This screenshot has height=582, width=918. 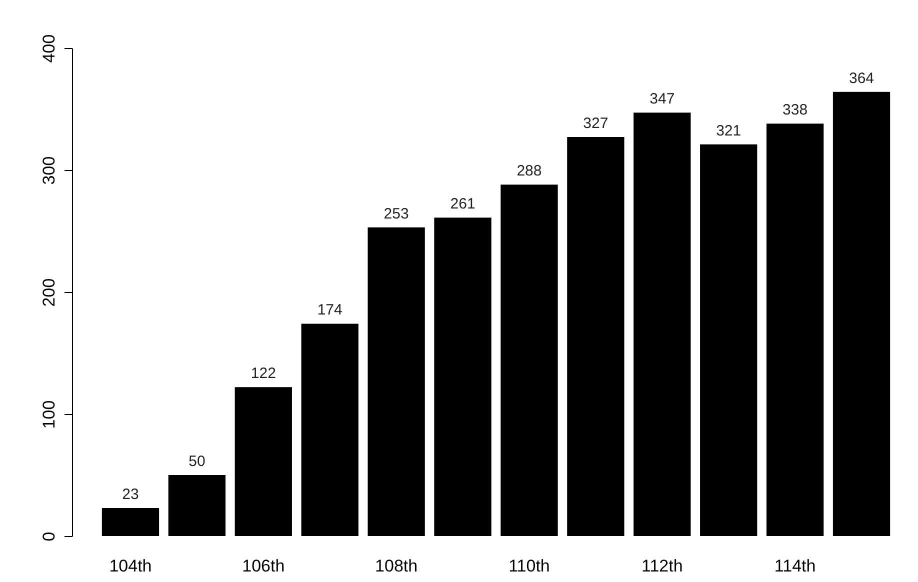 I want to click on data-label: 122, so click(x=263, y=373).